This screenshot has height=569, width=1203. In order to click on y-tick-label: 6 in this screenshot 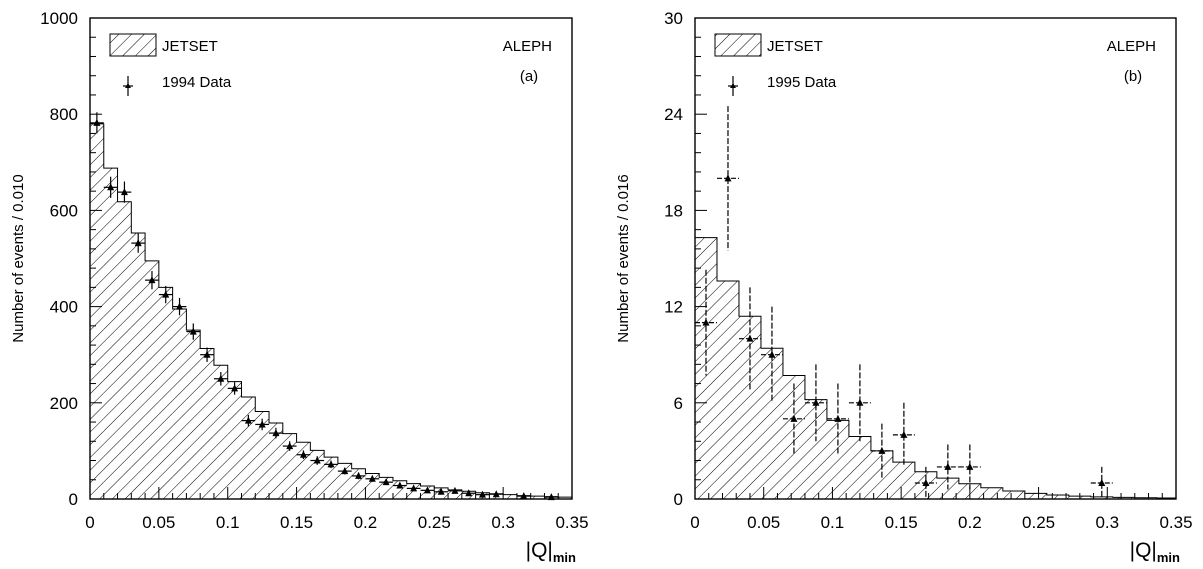, I will do `click(678, 403)`.